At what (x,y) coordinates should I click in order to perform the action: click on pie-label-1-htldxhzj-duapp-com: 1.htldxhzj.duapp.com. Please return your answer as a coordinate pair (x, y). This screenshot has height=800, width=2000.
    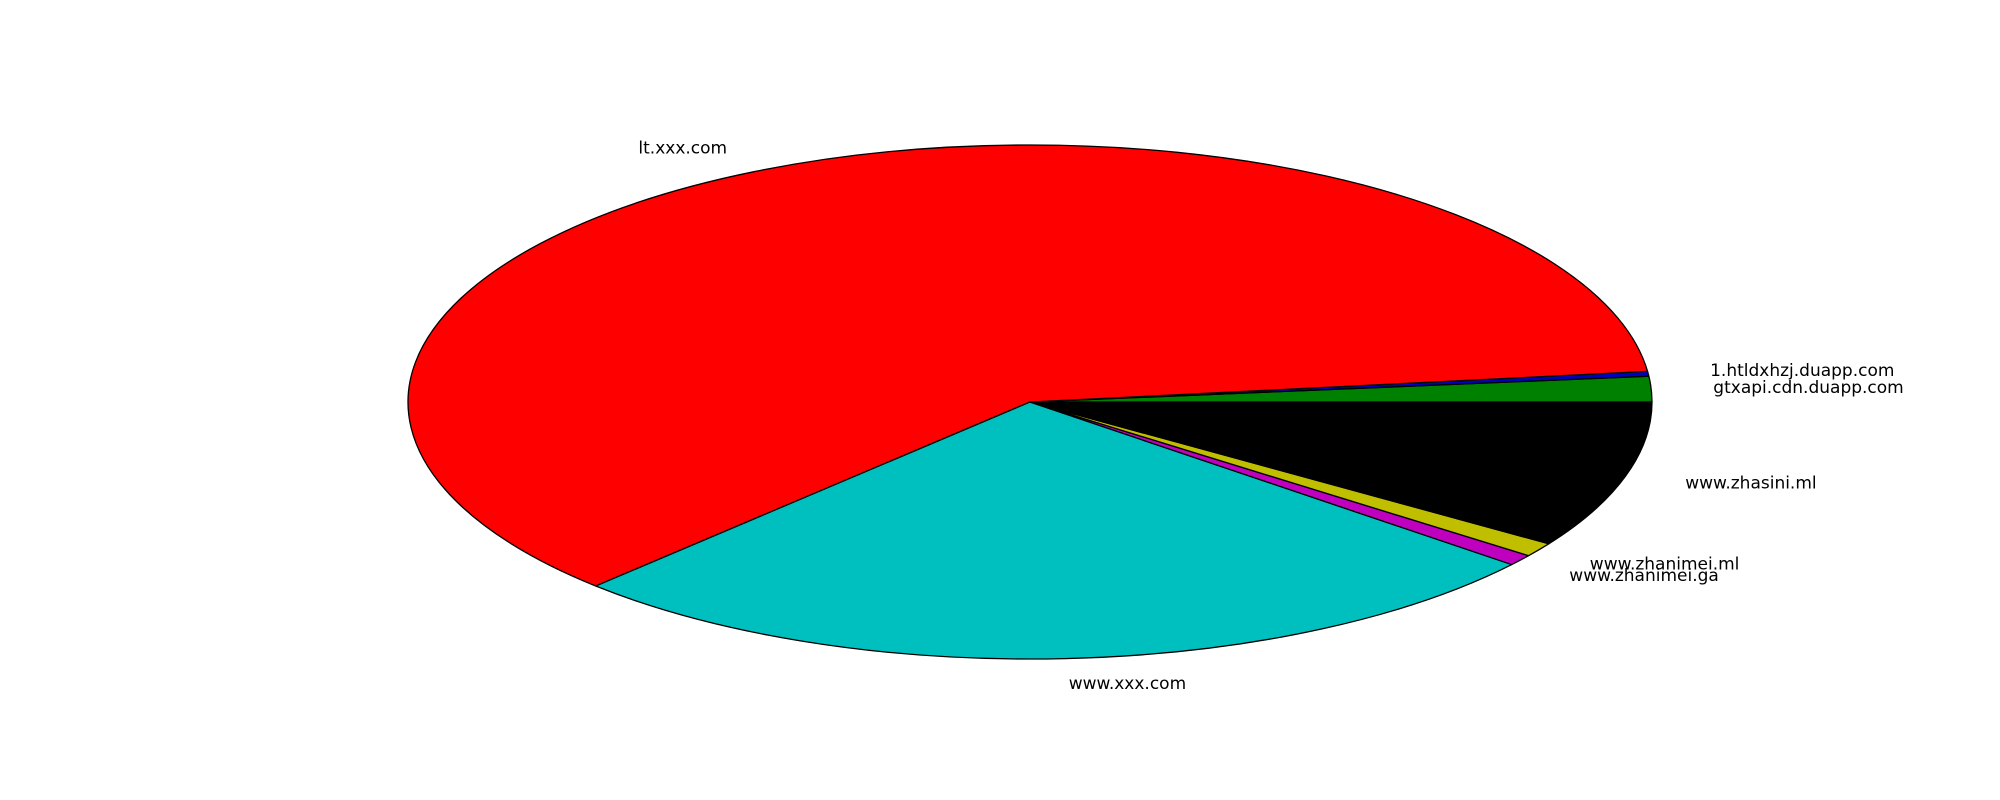
    Looking at the image, I should click on (1802, 371).